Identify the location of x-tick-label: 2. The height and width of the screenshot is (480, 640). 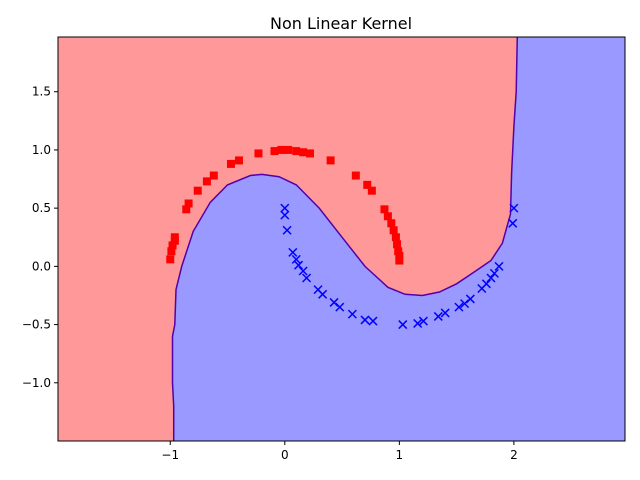
(514, 455).